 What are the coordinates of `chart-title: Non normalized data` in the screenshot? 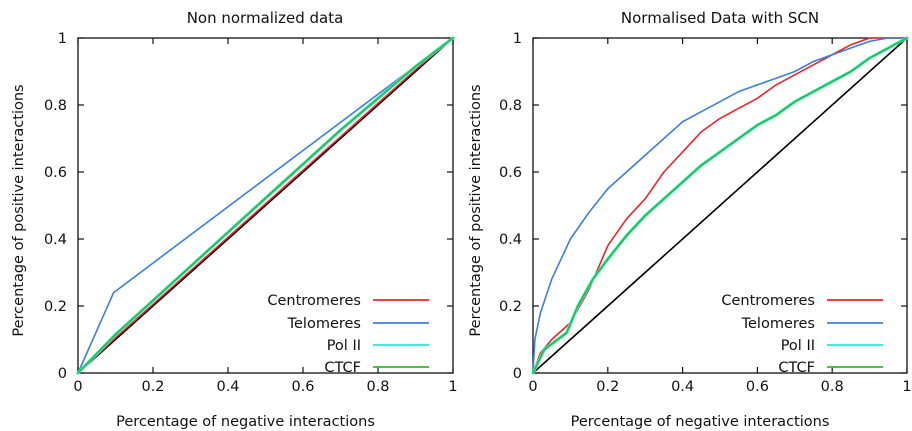 It's located at (265, 18).